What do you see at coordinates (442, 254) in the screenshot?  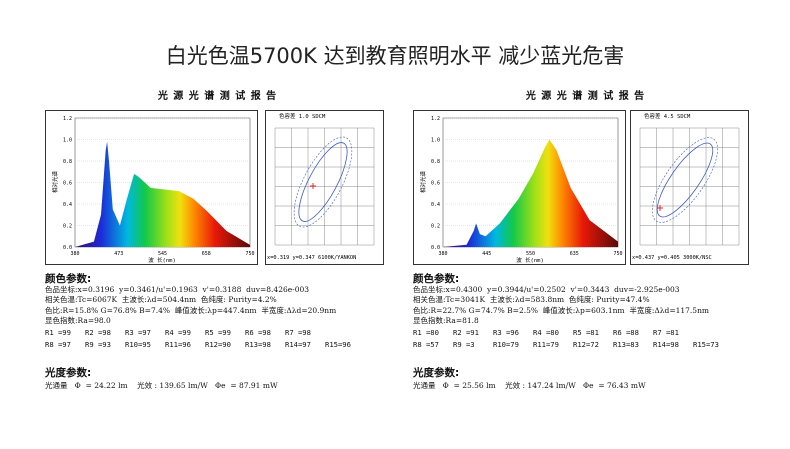 I see `x-tick-label: 380` at bounding box center [442, 254].